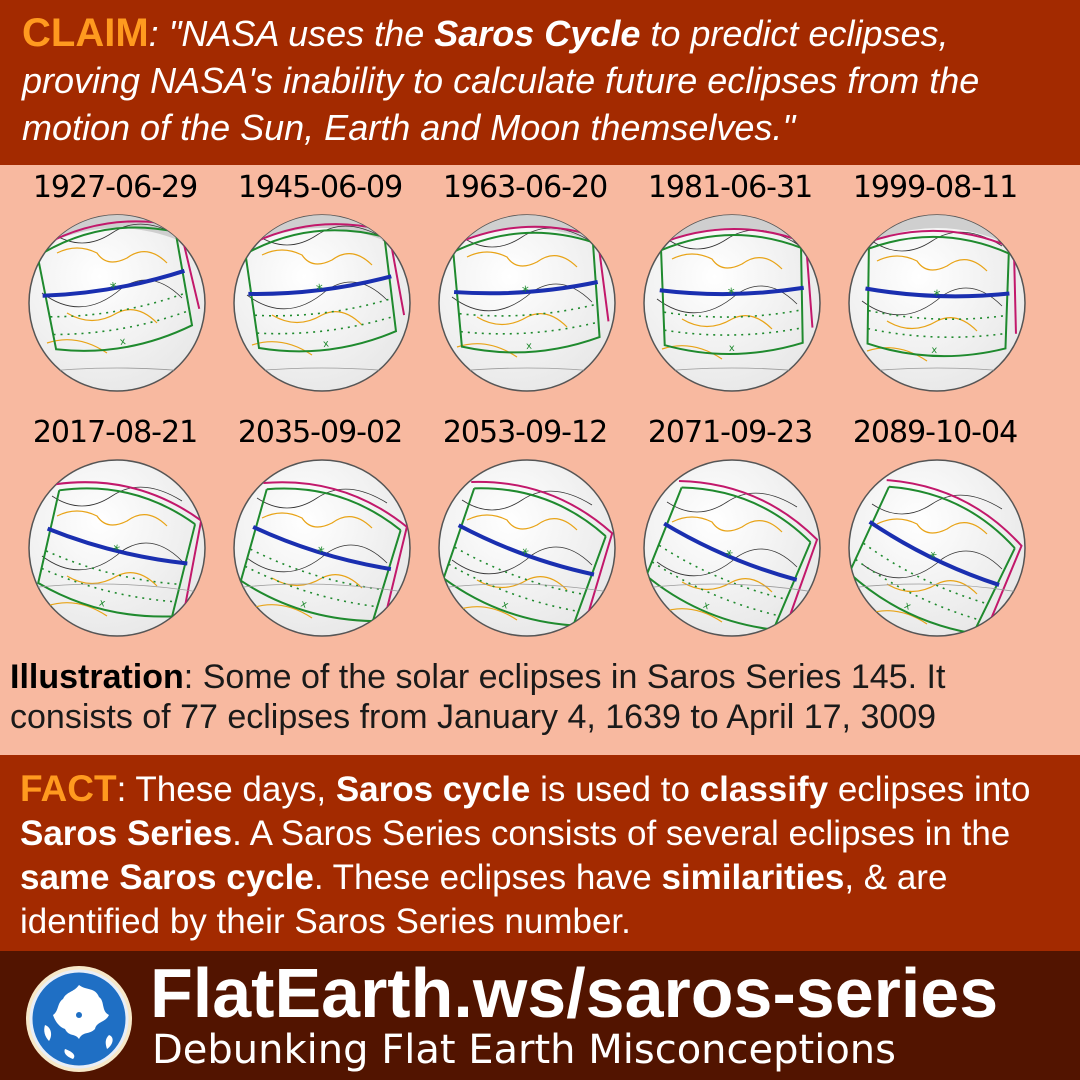 This screenshot has width=1080, height=1080. I want to click on eclipse-date: 1927-06-29, so click(115, 187).